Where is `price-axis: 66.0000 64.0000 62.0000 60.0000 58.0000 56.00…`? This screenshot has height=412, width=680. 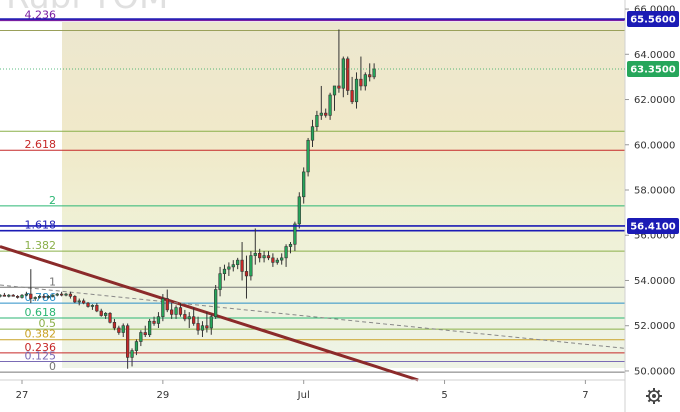
price-axis: 66.0000 64.0000 62.0000 60.0000 58.0000 56.00… is located at coordinates (650, 191).